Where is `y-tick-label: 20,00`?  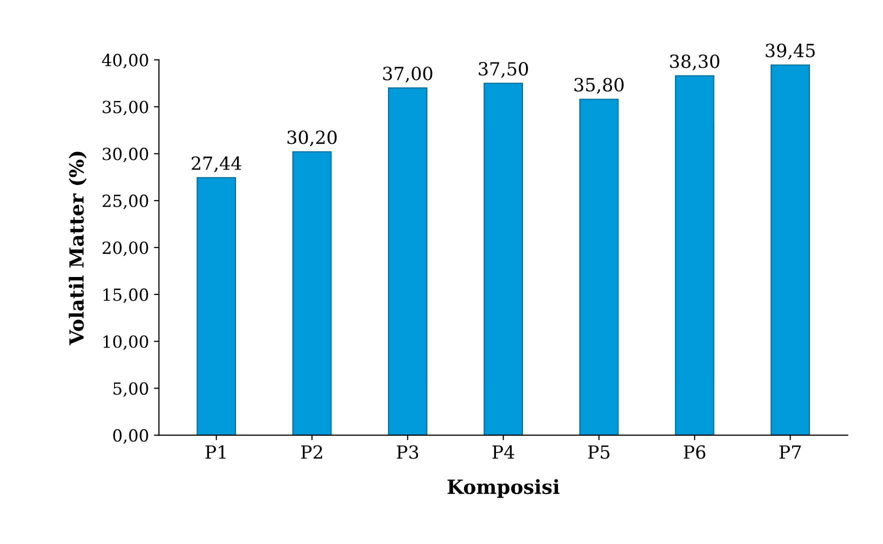
y-tick-label: 20,00 is located at coordinates (125, 248).